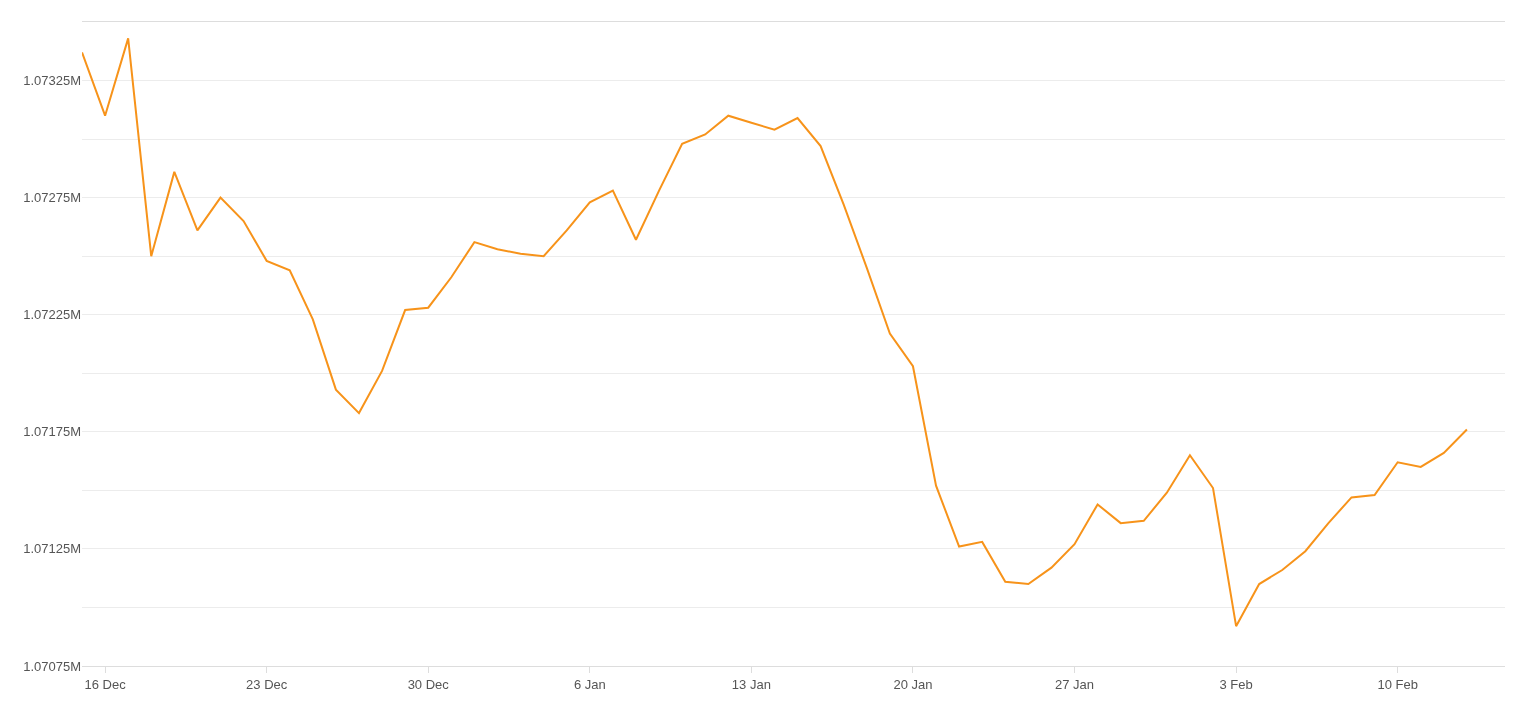 The width and height of the screenshot is (1519, 704). What do you see at coordinates (52, 198) in the screenshot?
I see `y-tick-label: 1.07275M` at bounding box center [52, 198].